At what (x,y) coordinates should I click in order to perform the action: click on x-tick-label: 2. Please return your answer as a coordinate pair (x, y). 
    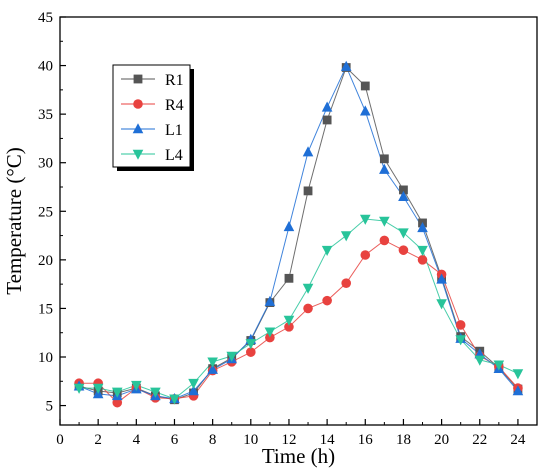
    Looking at the image, I should click on (98, 440).